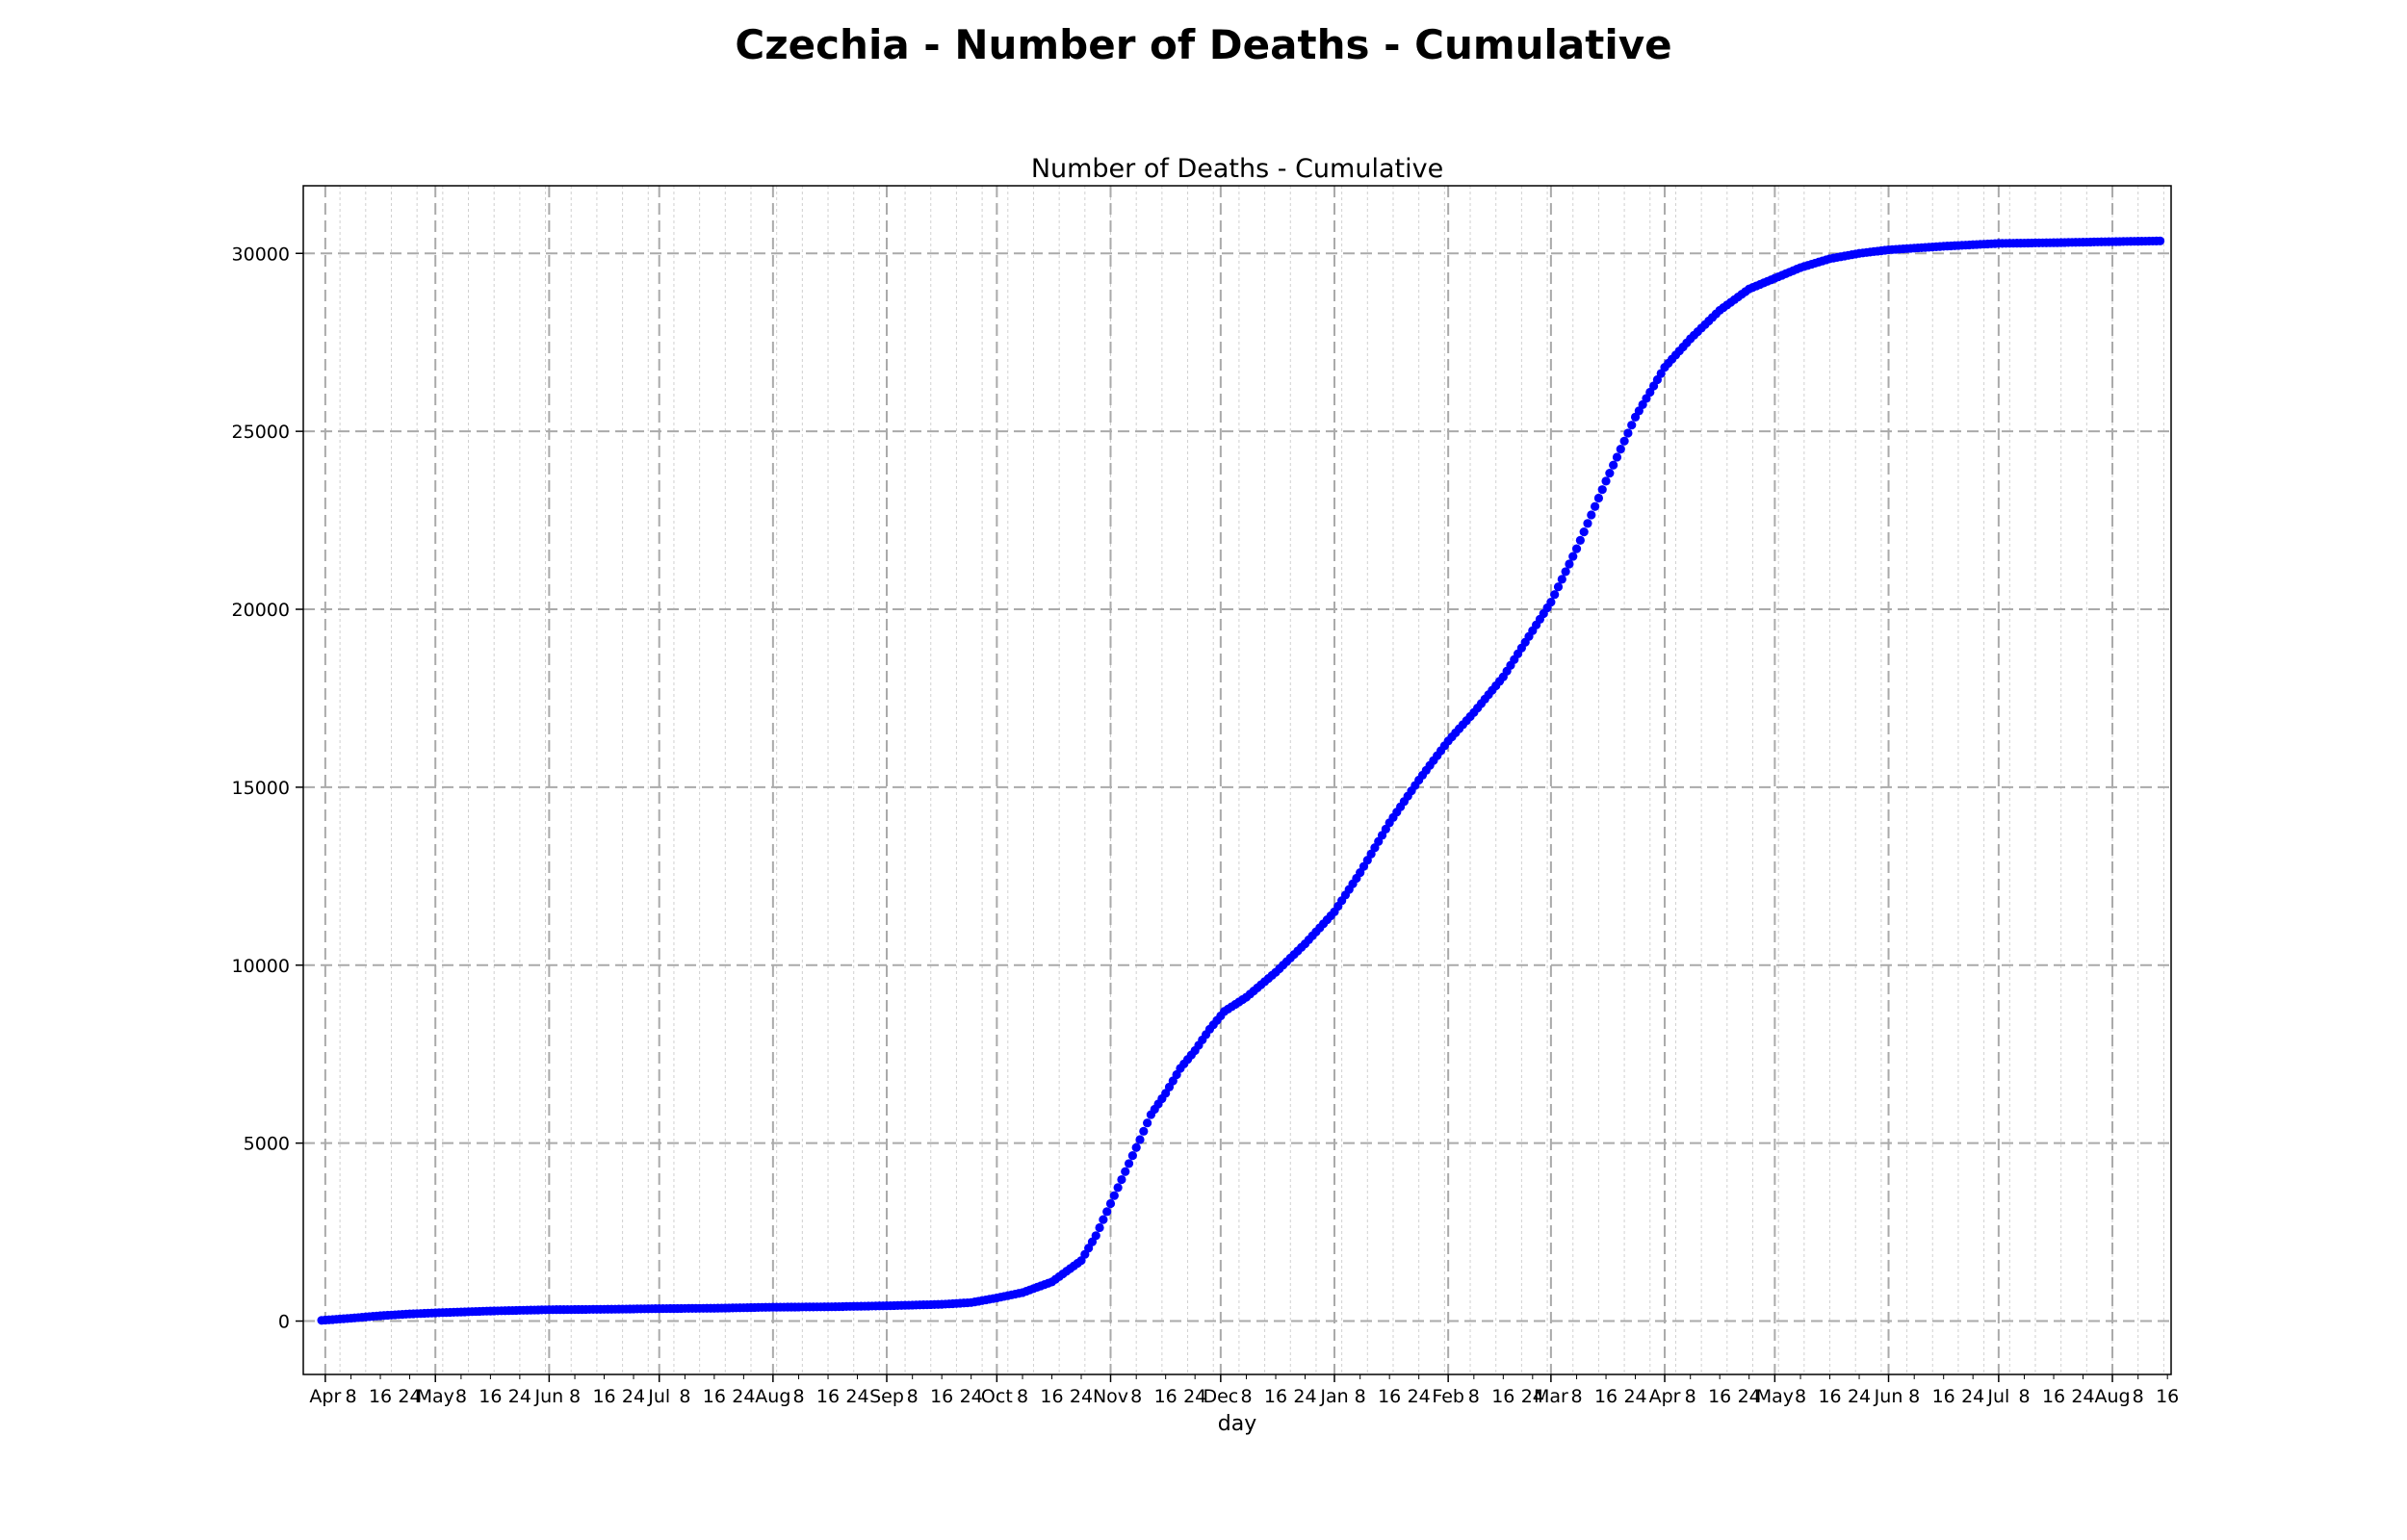 The width and height of the screenshot is (2407, 1540). What do you see at coordinates (1220, 1396) in the screenshot?
I see `x-tick-label: Dec` at bounding box center [1220, 1396].